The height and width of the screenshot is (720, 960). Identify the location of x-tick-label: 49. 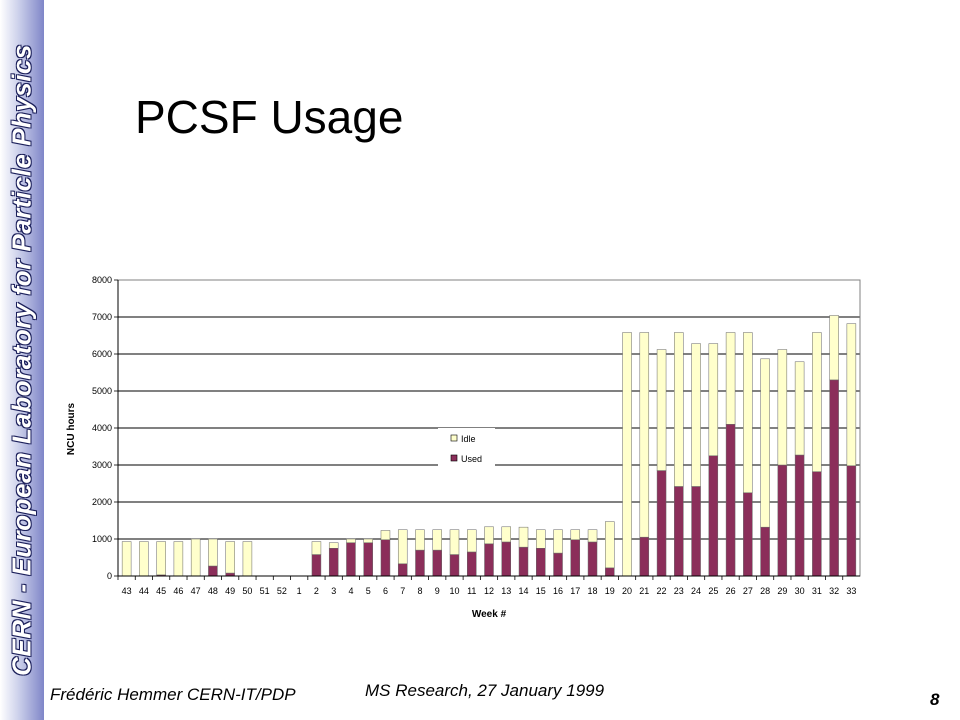
(230, 591).